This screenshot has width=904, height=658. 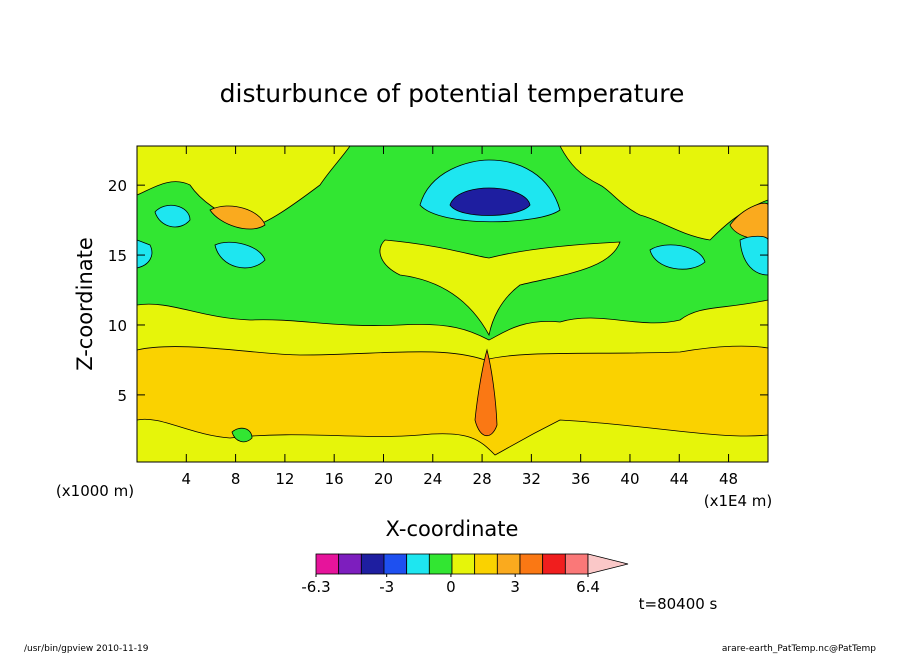 What do you see at coordinates (451, 587) in the screenshot?
I see `colorbar-tick-label: 0` at bounding box center [451, 587].